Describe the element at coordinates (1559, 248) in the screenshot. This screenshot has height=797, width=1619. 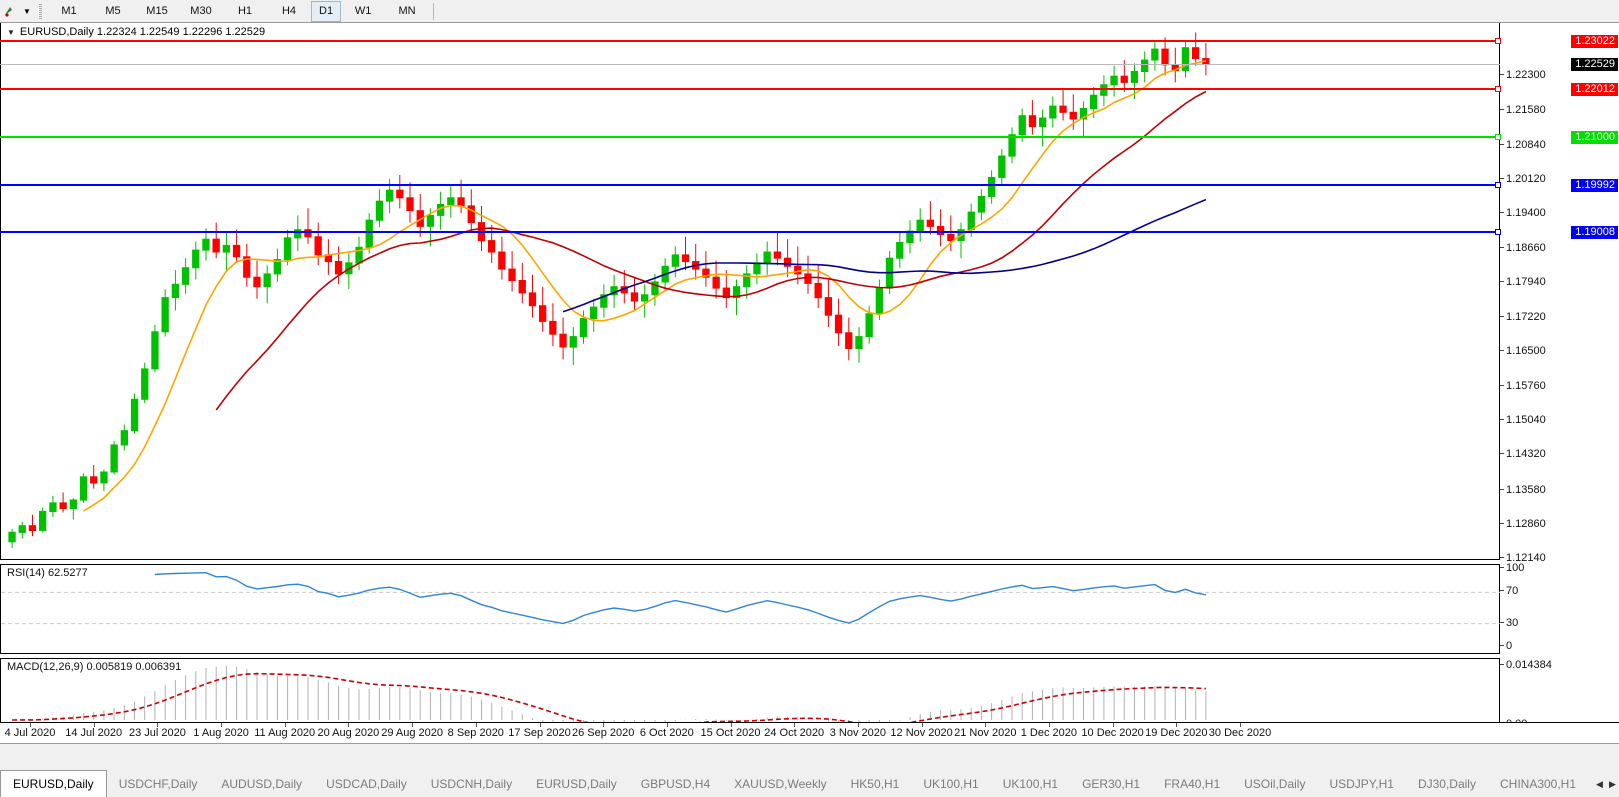
I see `price-tick: 1.18660` at that location.